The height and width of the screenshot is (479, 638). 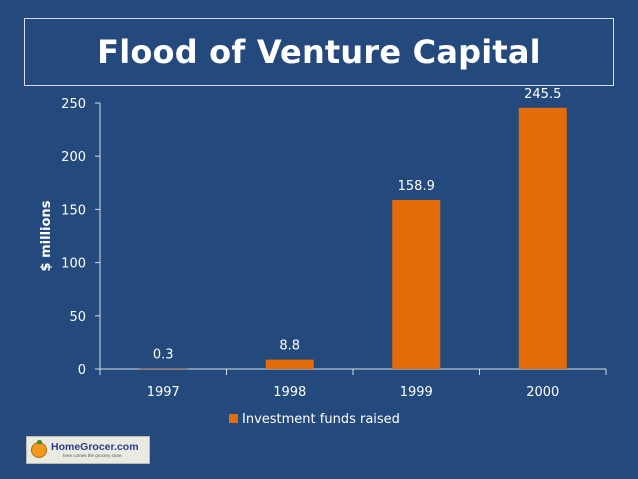 I want to click on logo-tagline: here comes the grocery store, so click(x=92, y=455).